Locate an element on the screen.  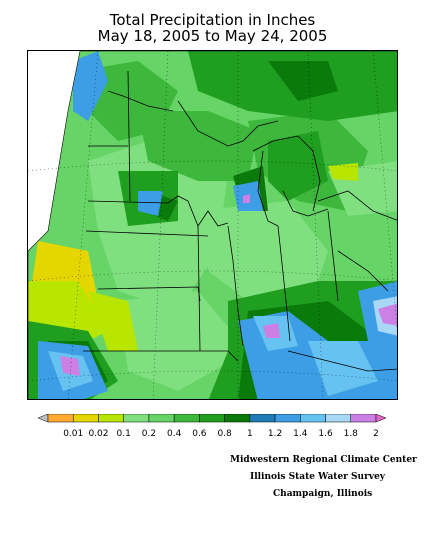
color-legend: 0.010.020.10.20.40.60.811.21.41.61.822.2 is located at coordinates (222, 428).